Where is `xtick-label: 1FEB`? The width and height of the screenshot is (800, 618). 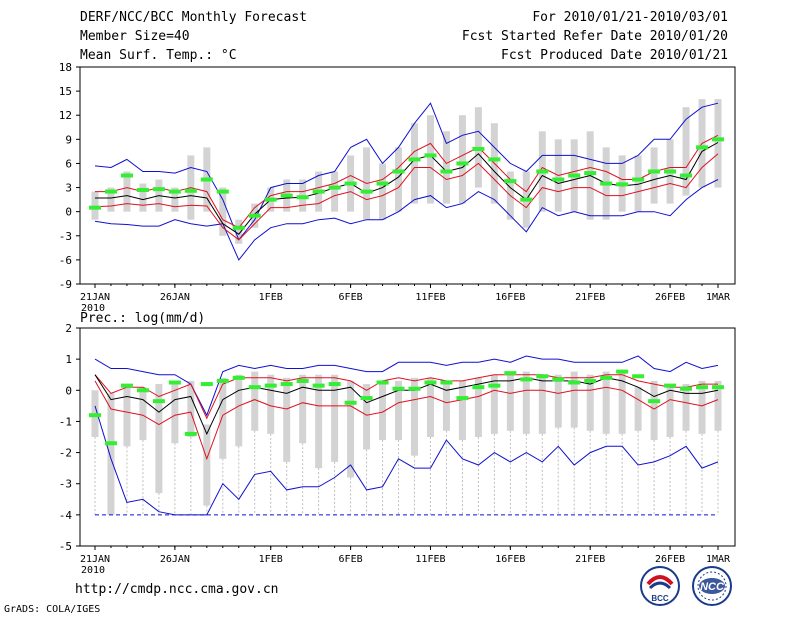
xtick-label: 1FEB is located at coordinates (271, 297).